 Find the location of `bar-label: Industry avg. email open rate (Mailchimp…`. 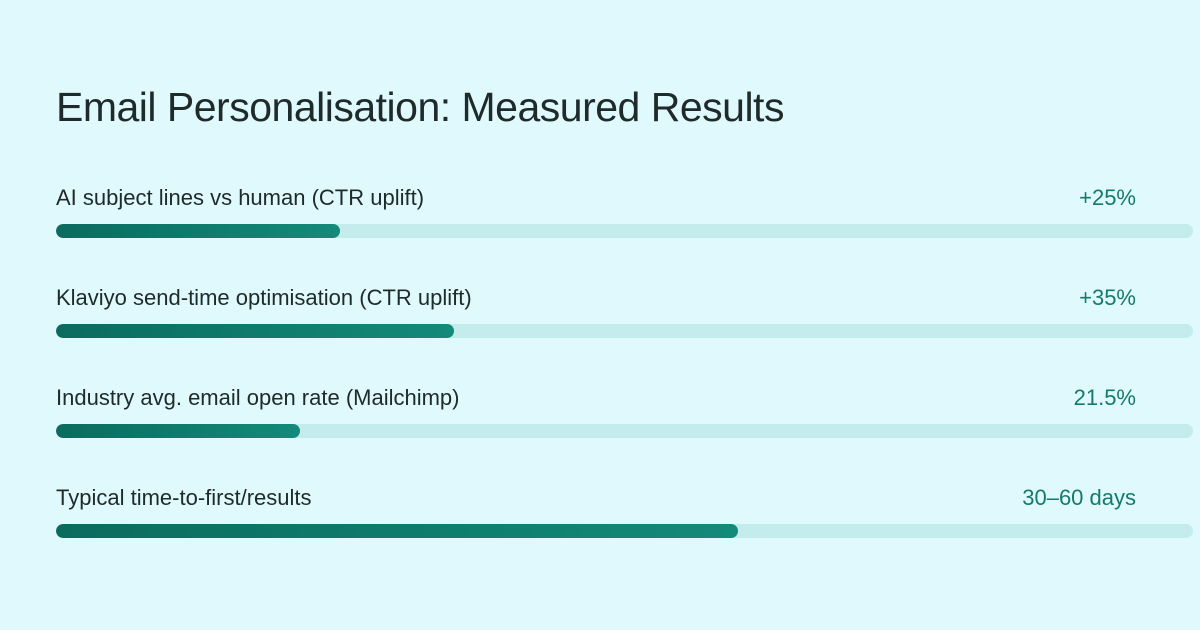

bar-label: Industry avg. email open rate (Mailchimp… is located at coordinates (258, 397).